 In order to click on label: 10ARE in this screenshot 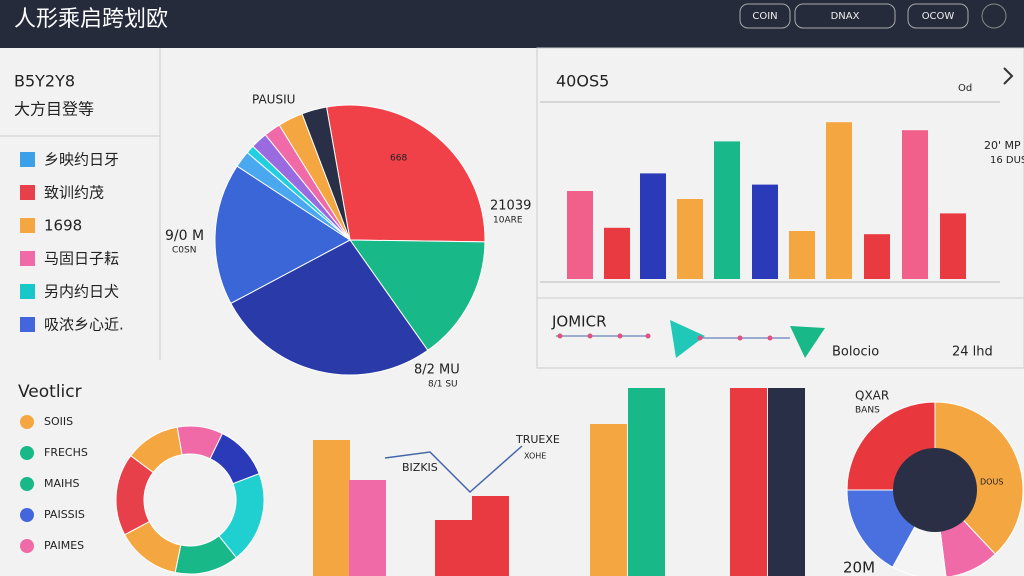, I will do `click(508, 221)`.